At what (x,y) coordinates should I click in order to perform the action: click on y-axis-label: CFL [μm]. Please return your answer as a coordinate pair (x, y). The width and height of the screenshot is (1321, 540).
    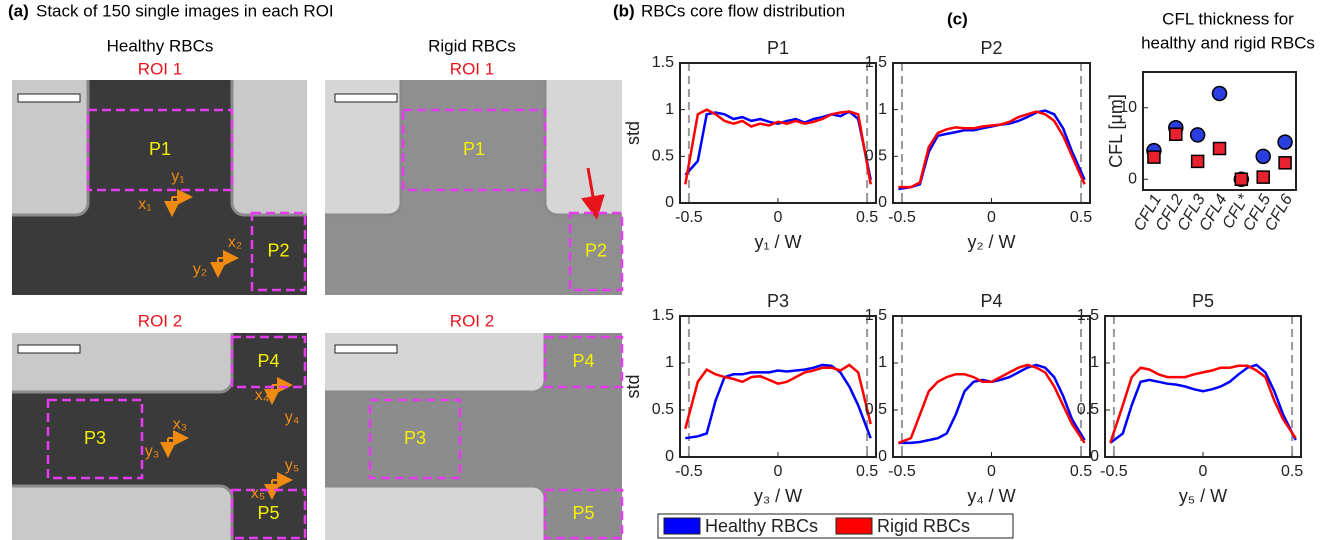
    Looking at the image, I should click on (1116, 131).